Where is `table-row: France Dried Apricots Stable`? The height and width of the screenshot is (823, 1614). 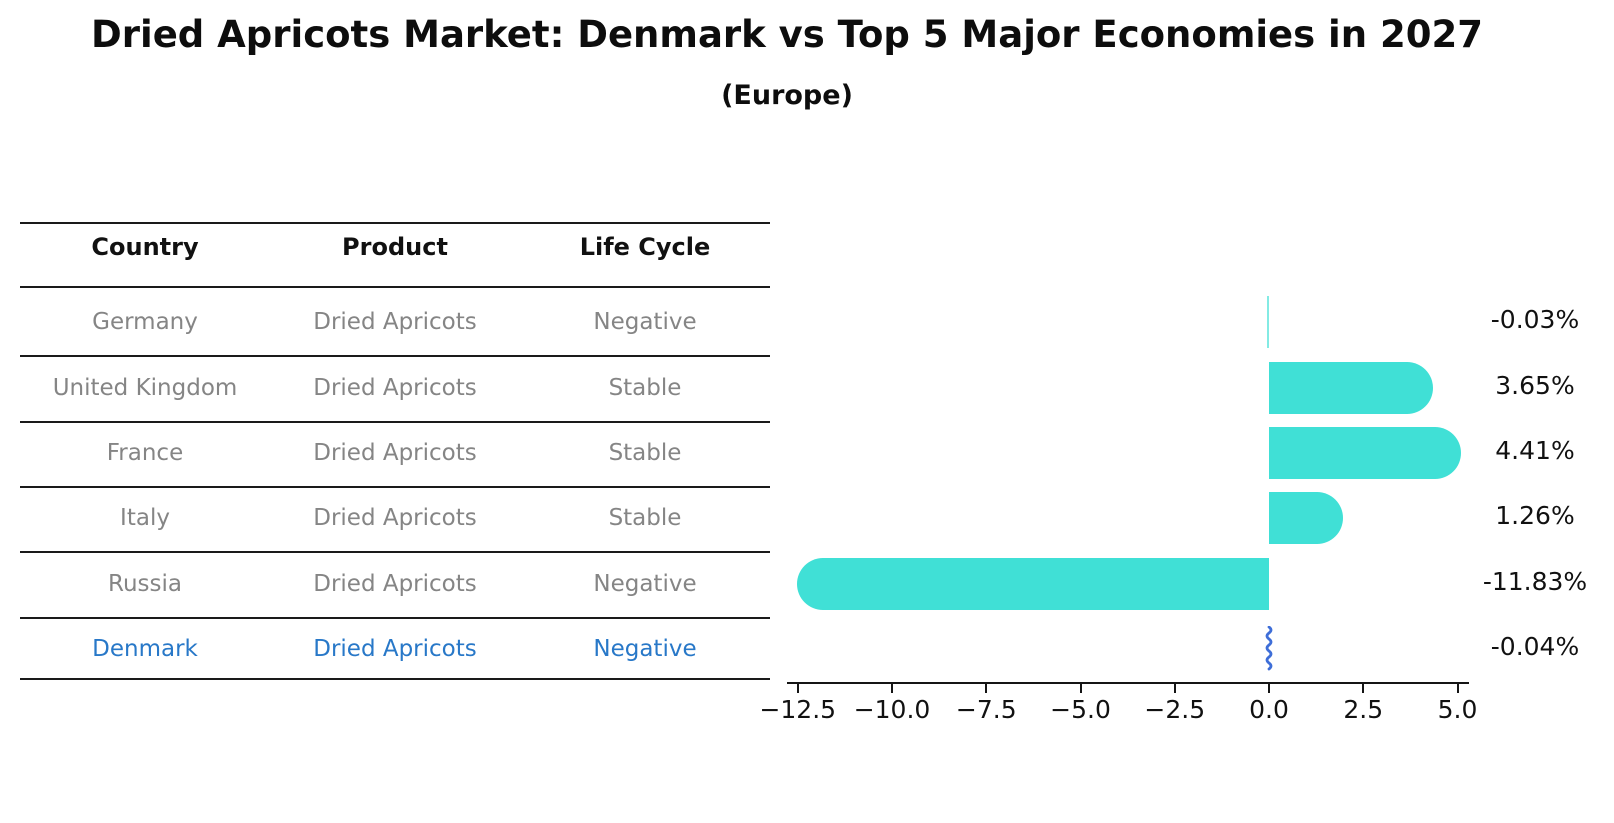
table-row: France Dried Apricots Stable is located at coordinates (395, 453).